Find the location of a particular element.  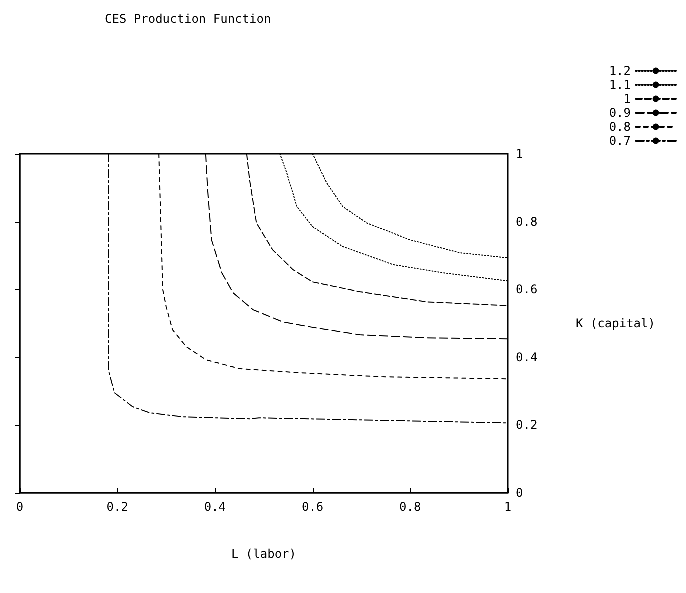

y-axis-title: K (capital) is located at coordinates (616, 323).